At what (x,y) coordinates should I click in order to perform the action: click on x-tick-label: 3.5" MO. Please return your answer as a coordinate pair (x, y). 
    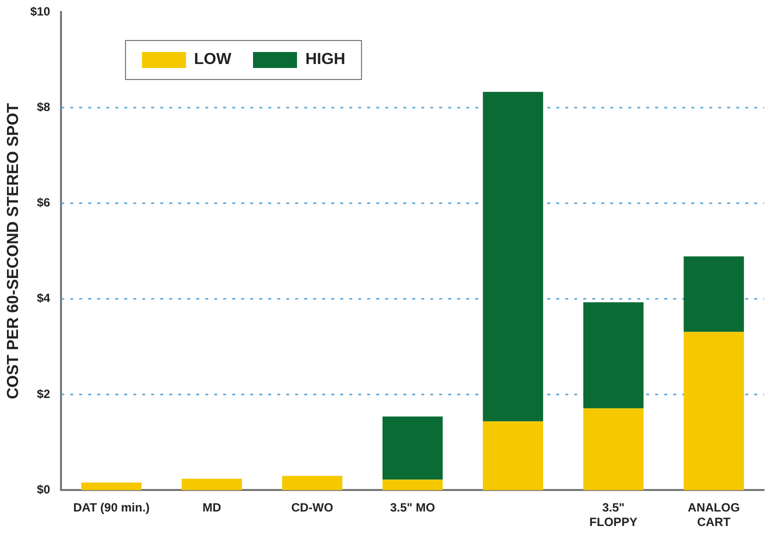
    Looking at the image, I should click on (413, 507).